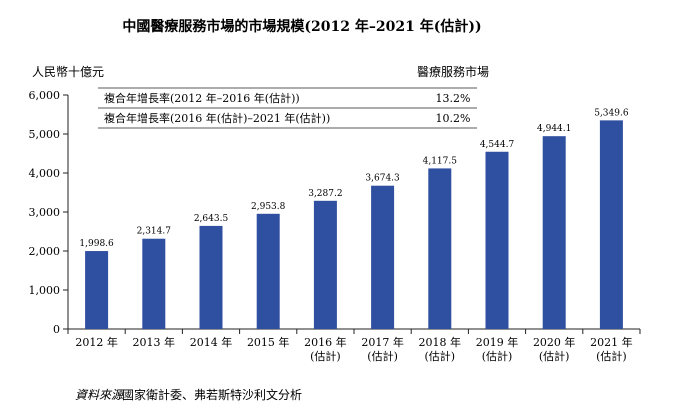 Image resolution: width=684 pixels, height=416 pixels. What do you see at coordinates (497, 145) in the screenshot?
I see `bar-value-label: 4,544.7` at bounding box center [497, 145].